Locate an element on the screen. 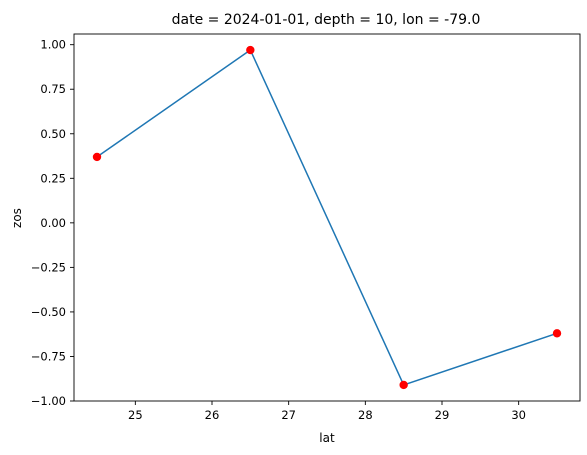 This screenshot has height=455, width=587. y-tick-label: −0.75 is located at coordinates (48, 356).